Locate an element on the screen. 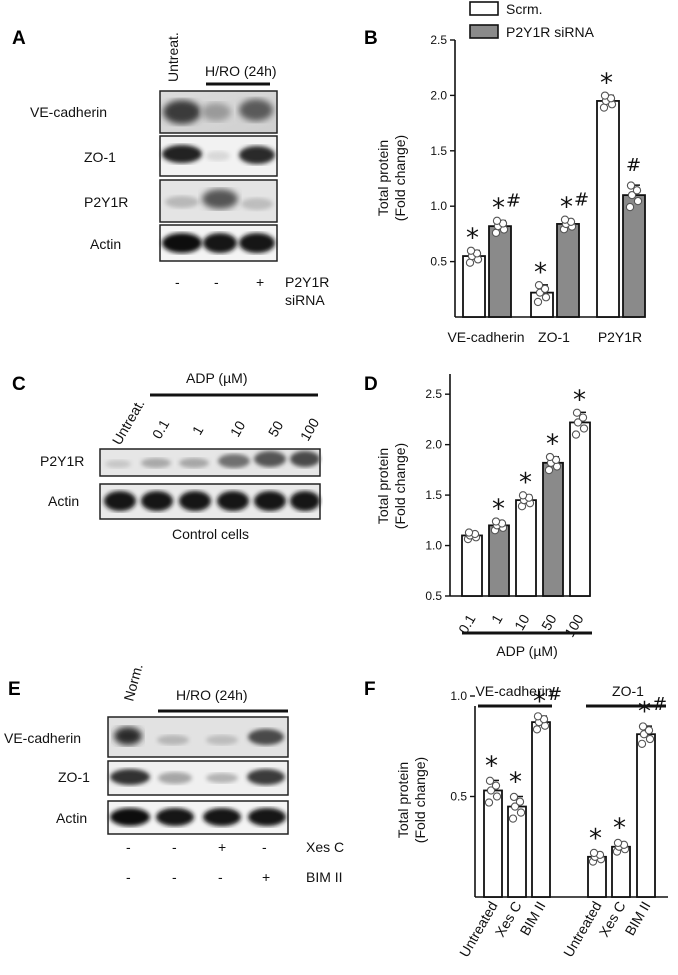  row-label-p2y1r-c: P2Y1R is located at coordinates (62, 461).